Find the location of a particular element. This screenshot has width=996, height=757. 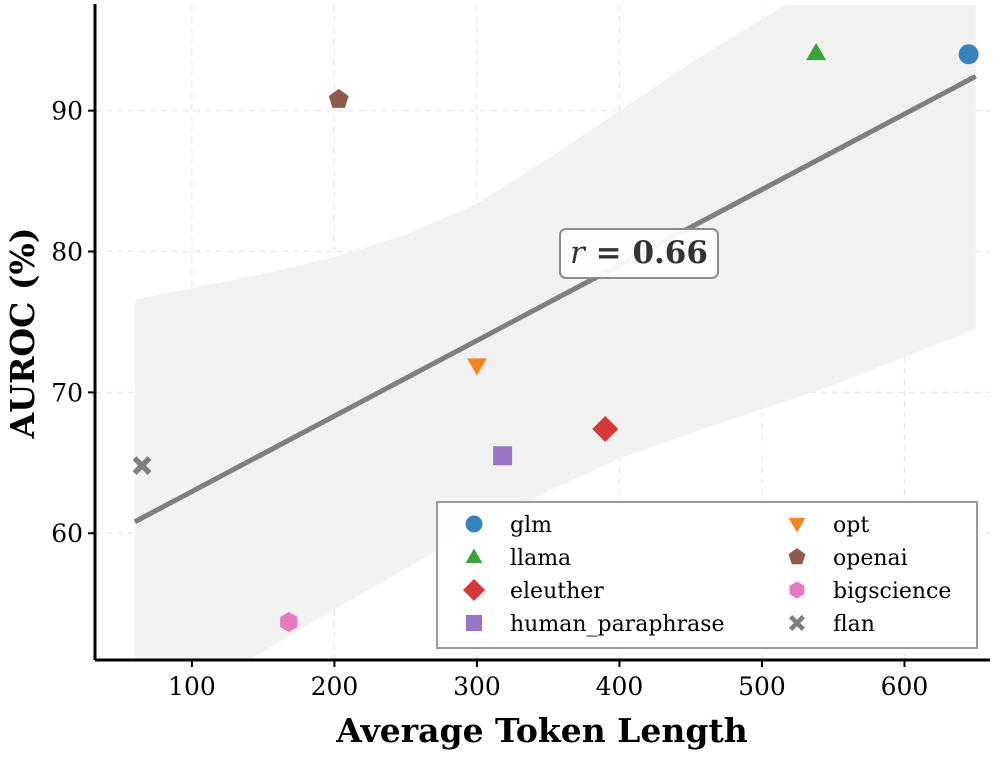

point-flan is located at coordinates (142, 466).